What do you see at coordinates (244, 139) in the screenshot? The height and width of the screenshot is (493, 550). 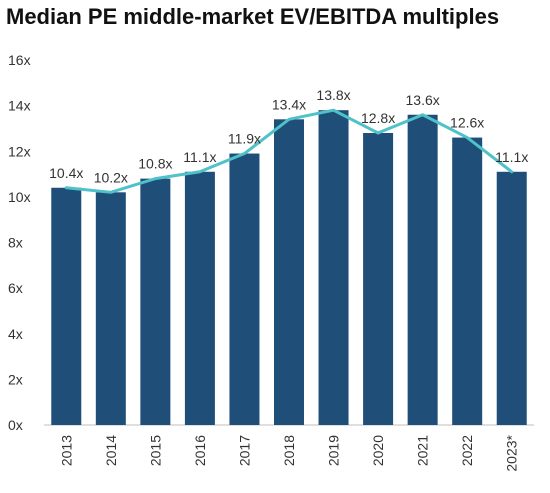 I see `data-label: 11.9x` at bounding box center [244, 139].